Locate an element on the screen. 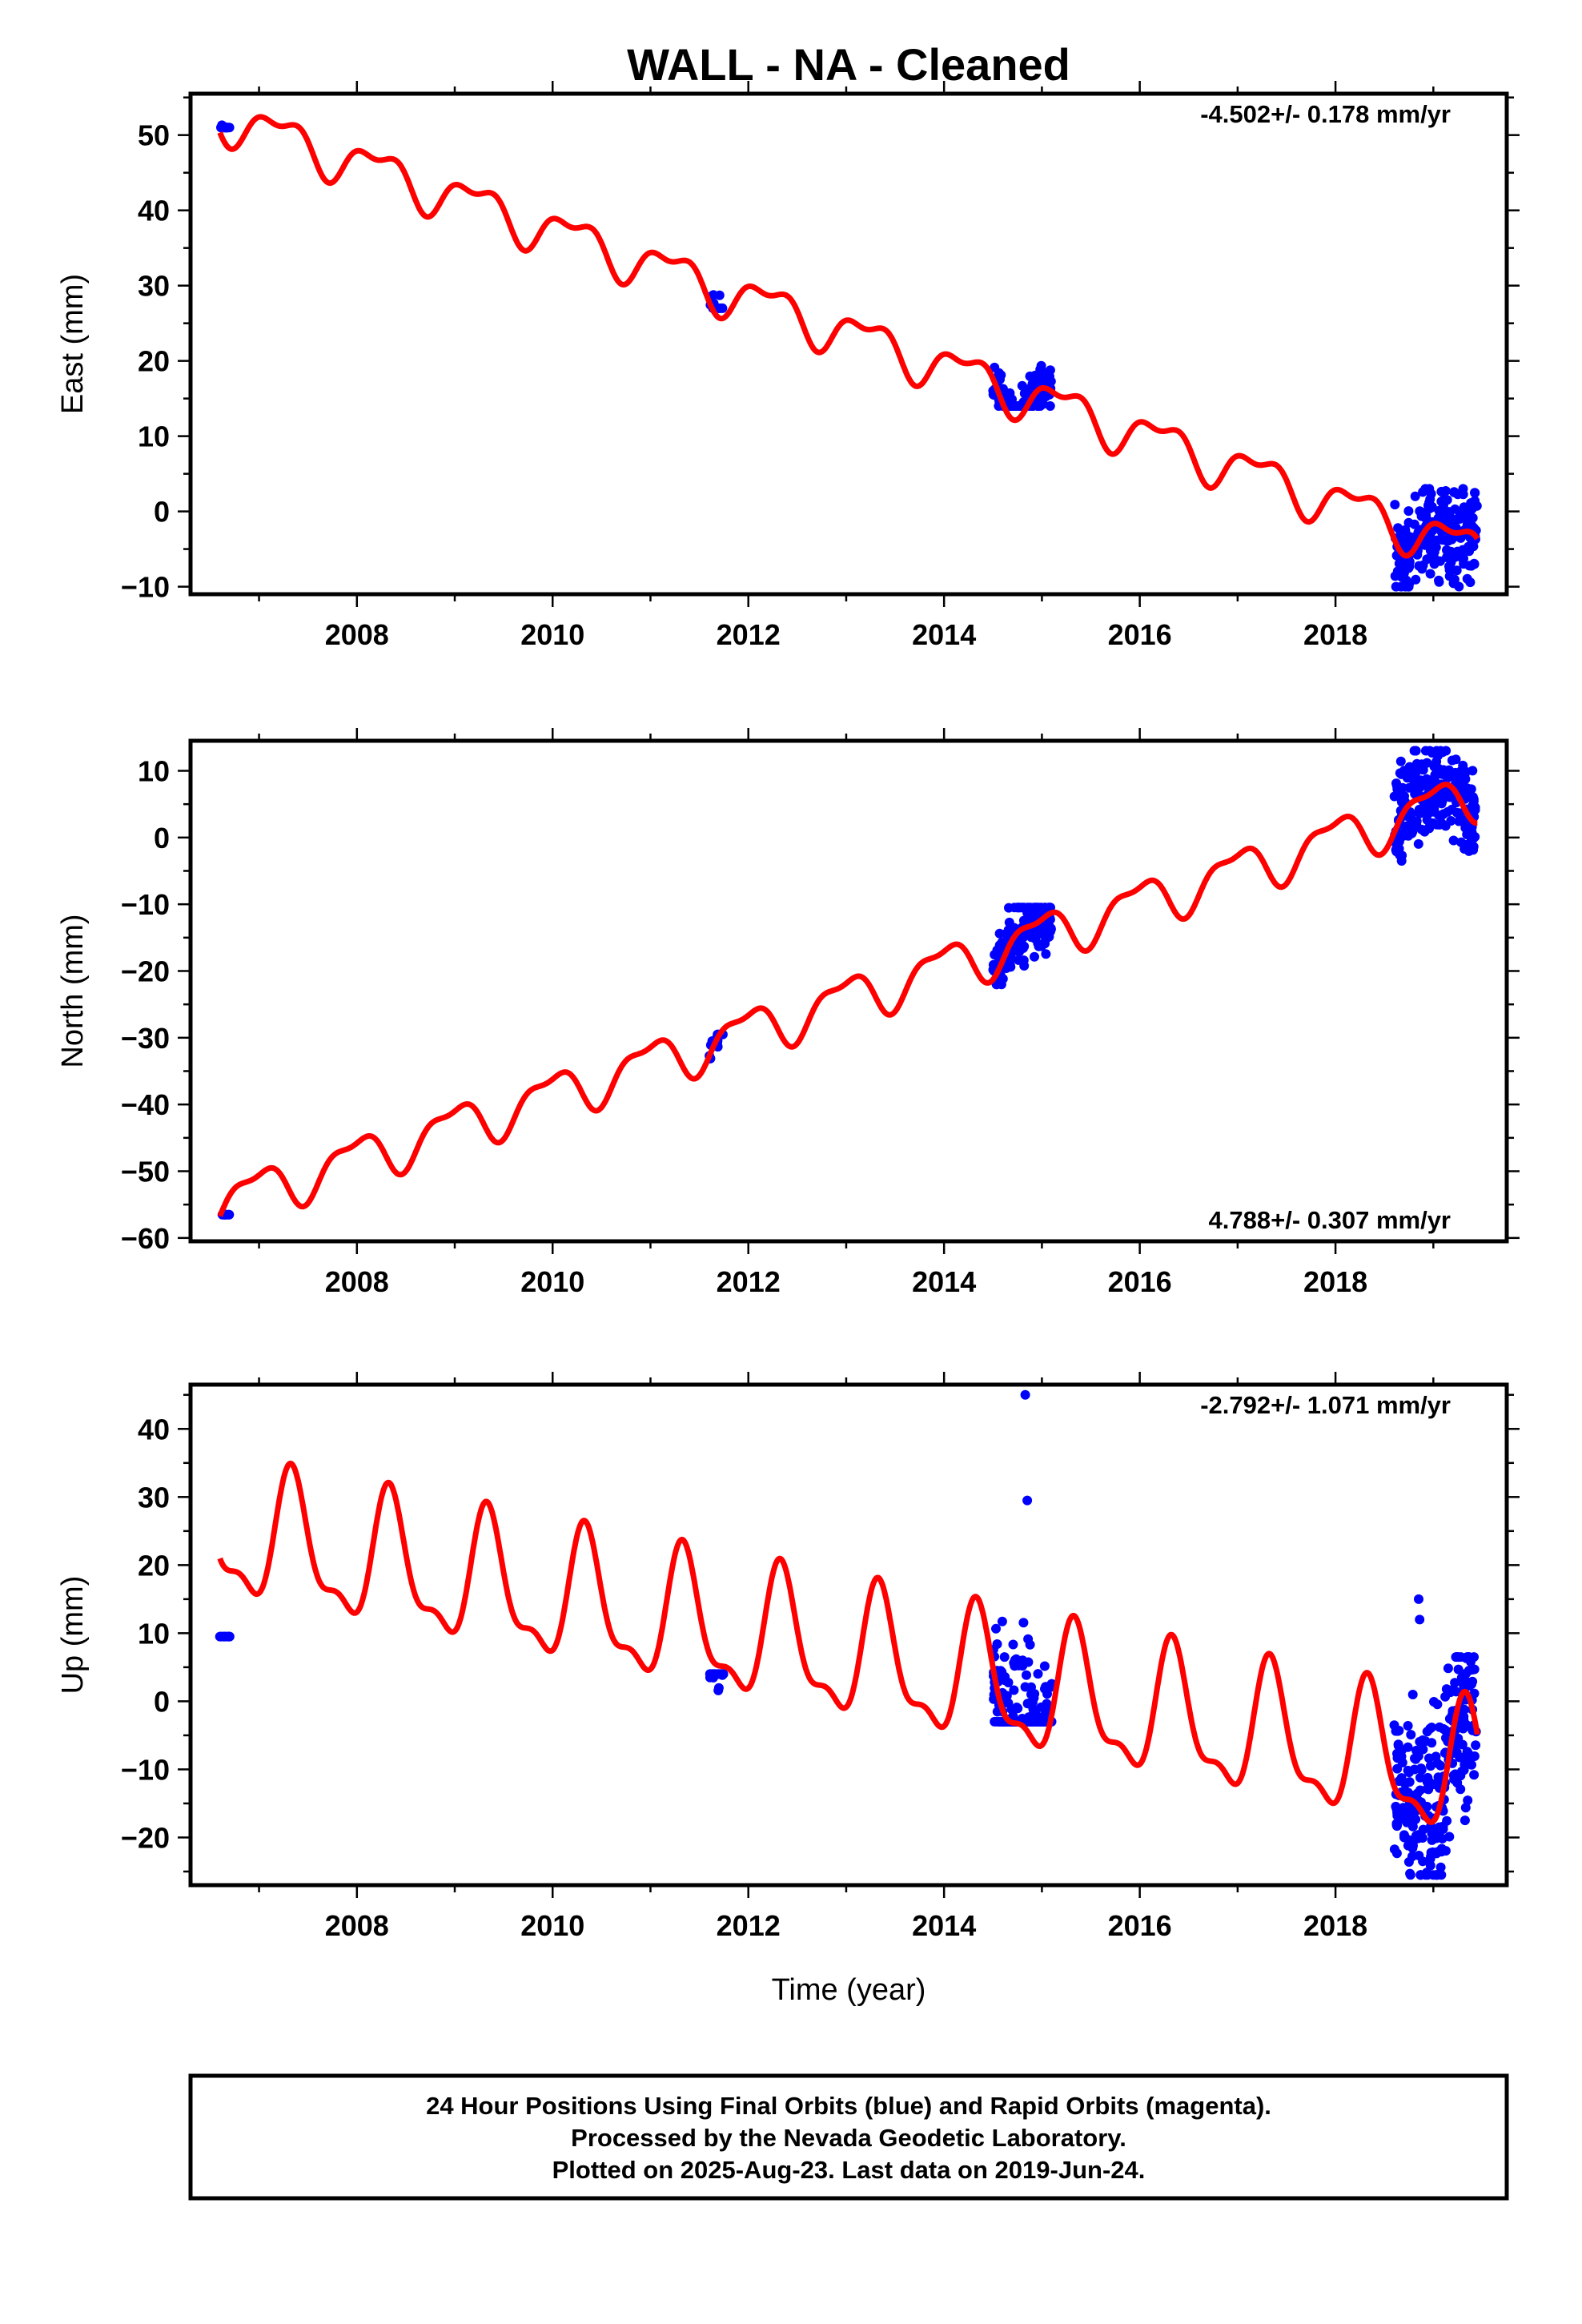  east-y-tick-label: 30 is located at coordinates (154, 286).